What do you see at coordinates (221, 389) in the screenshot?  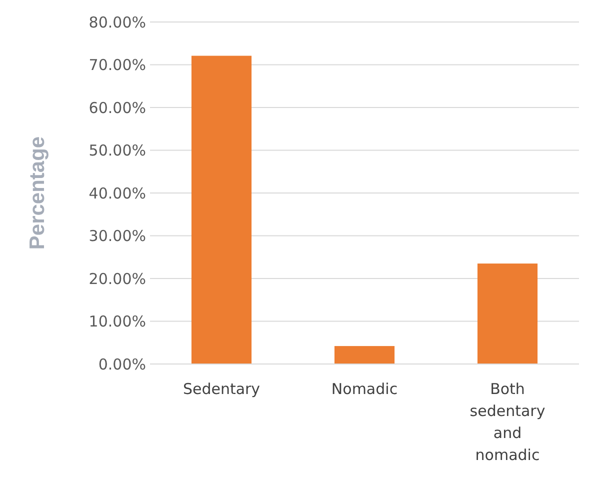 I see `x-tick-label: Sedentary` at bounding box center [221, 389].